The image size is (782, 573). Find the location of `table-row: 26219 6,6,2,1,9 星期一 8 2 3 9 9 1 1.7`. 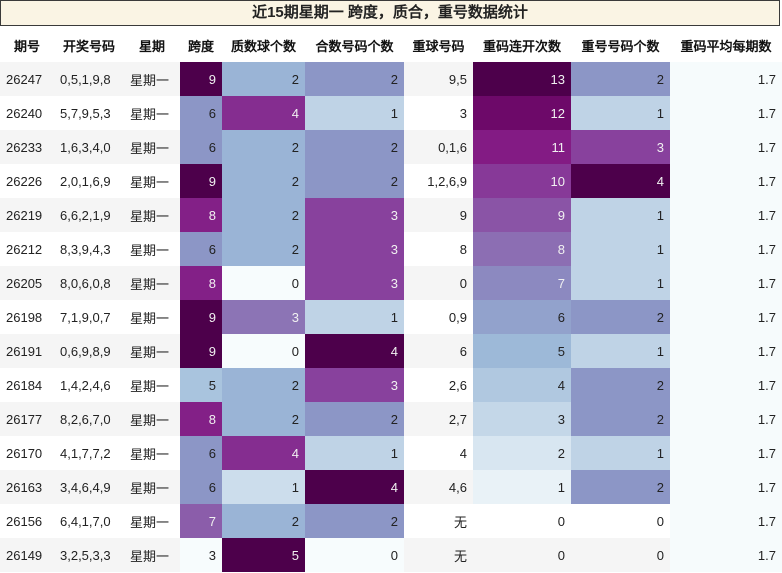

table-row: 26219 6,6,2,1,9 星期一 8 2 3 9 9 1 1.7 is located at coordinates (391, 215).